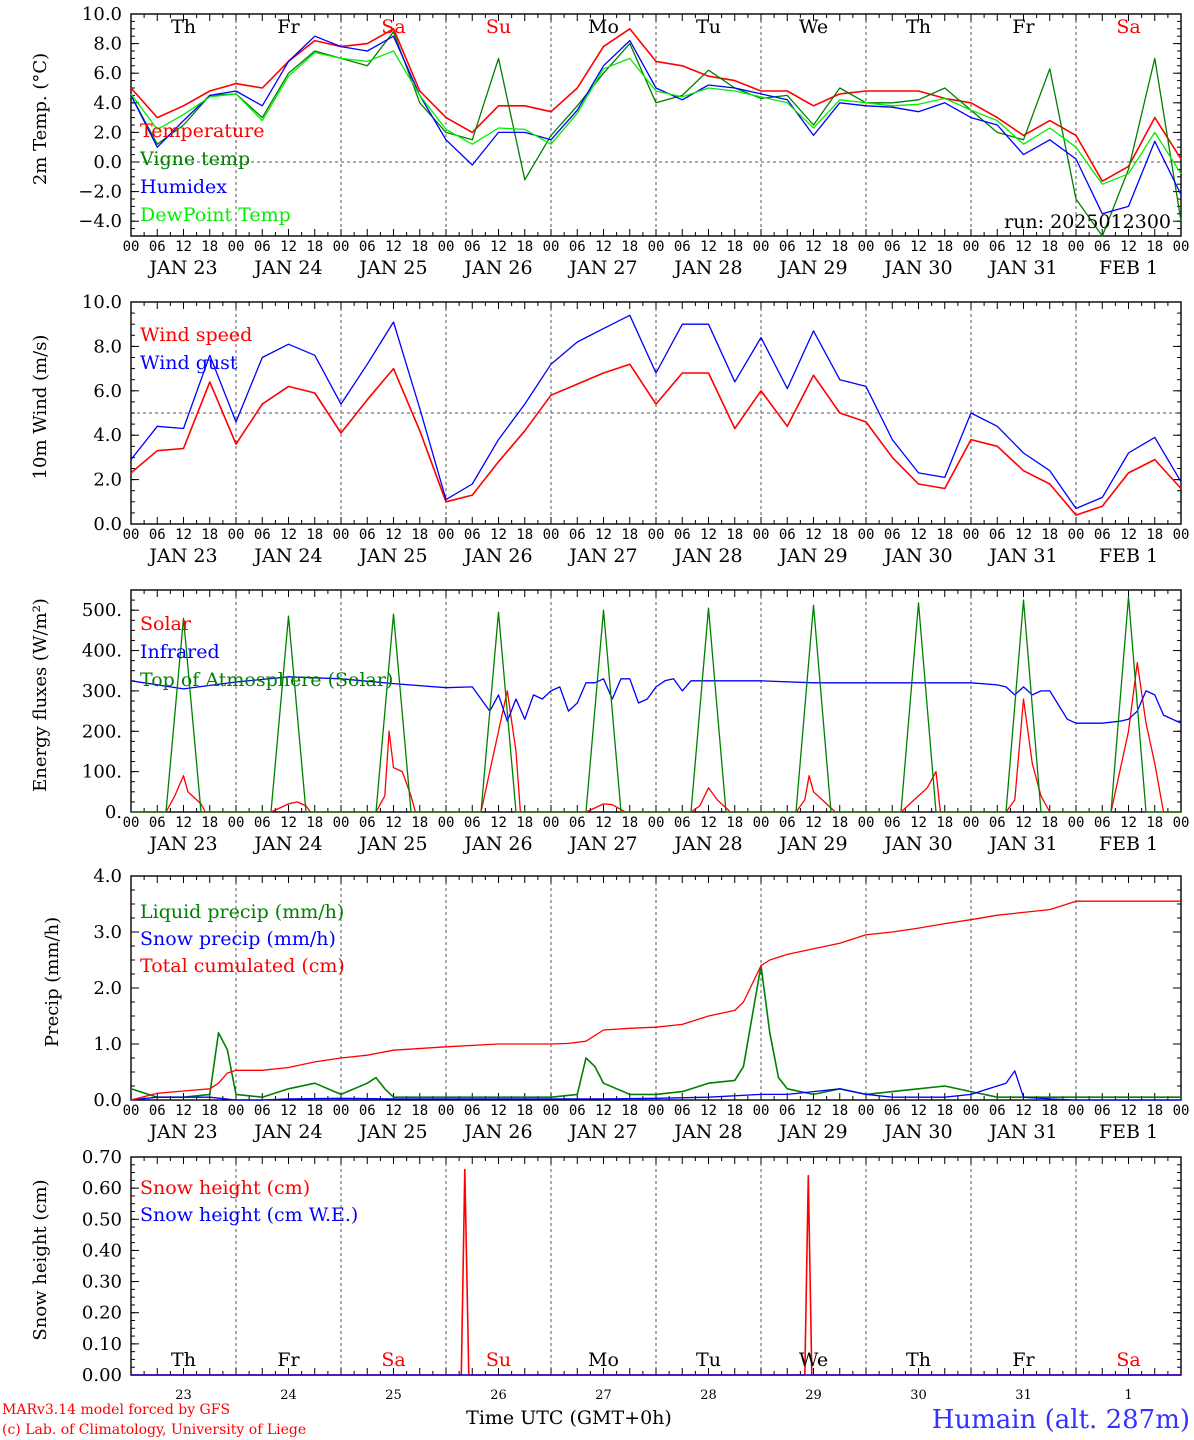 The width and height of the screenshot is (1194, 1440). Describe the element at coordinates (1022, 268) in the screenshot. I see `date-label: JAN 31` at that location.